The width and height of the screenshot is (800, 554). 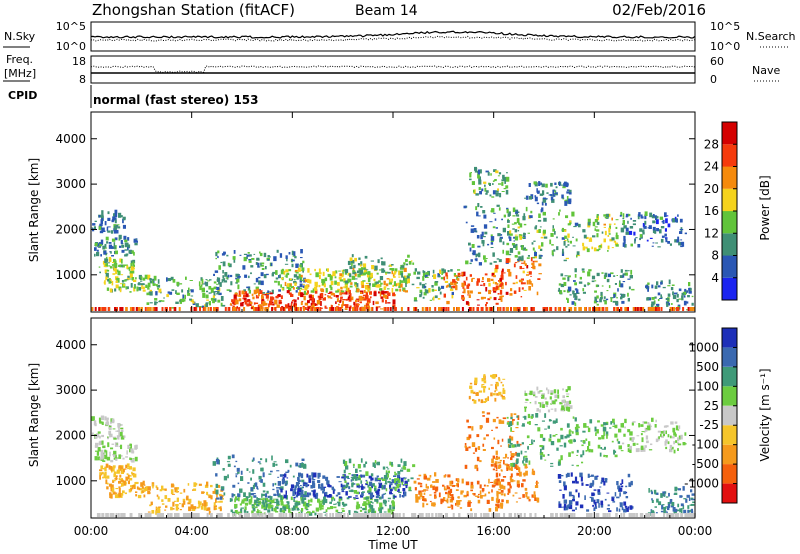 What do you see at coordinates (34, 415) in the screenshot?
I see `velocity-ylabel: Slant Range [km]` at bounding box center [34, 415].